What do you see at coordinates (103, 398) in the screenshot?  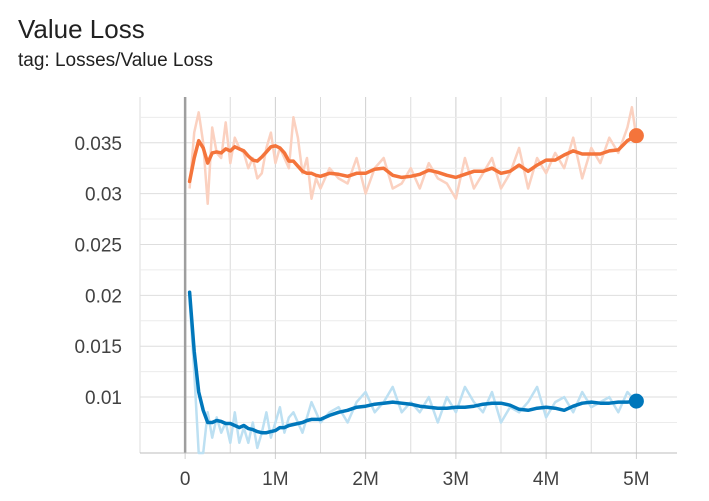 I see `y-tick-label: 0.01` at bounding box center [103, 398].